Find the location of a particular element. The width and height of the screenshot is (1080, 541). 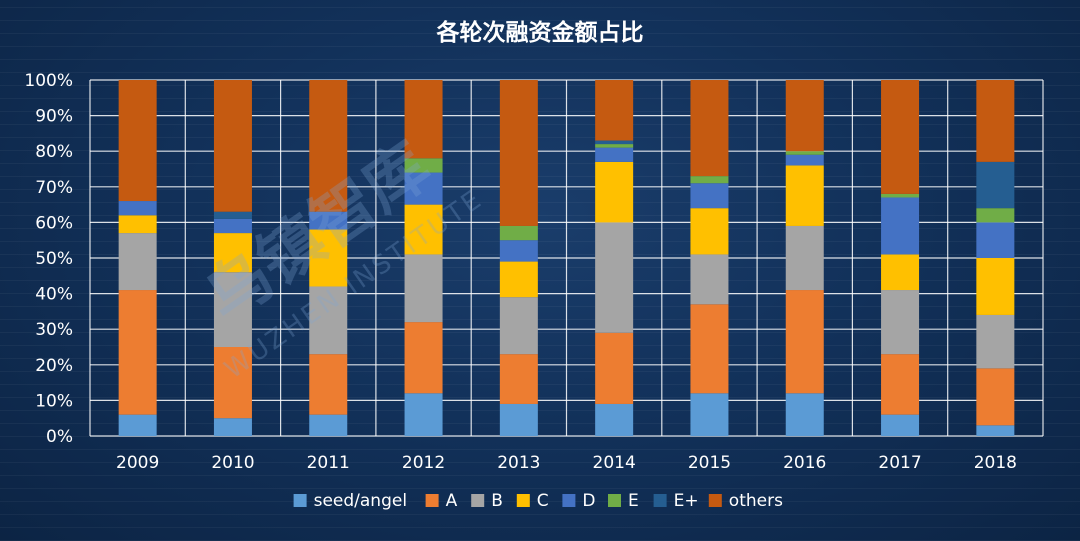

bar-stack-2009 is located at coordinates (137, 258).